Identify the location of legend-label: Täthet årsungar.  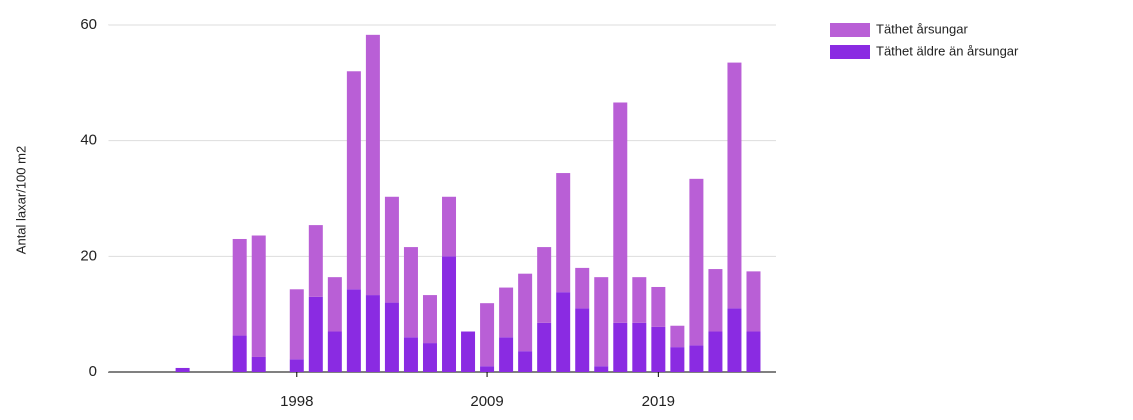
(922, 28).